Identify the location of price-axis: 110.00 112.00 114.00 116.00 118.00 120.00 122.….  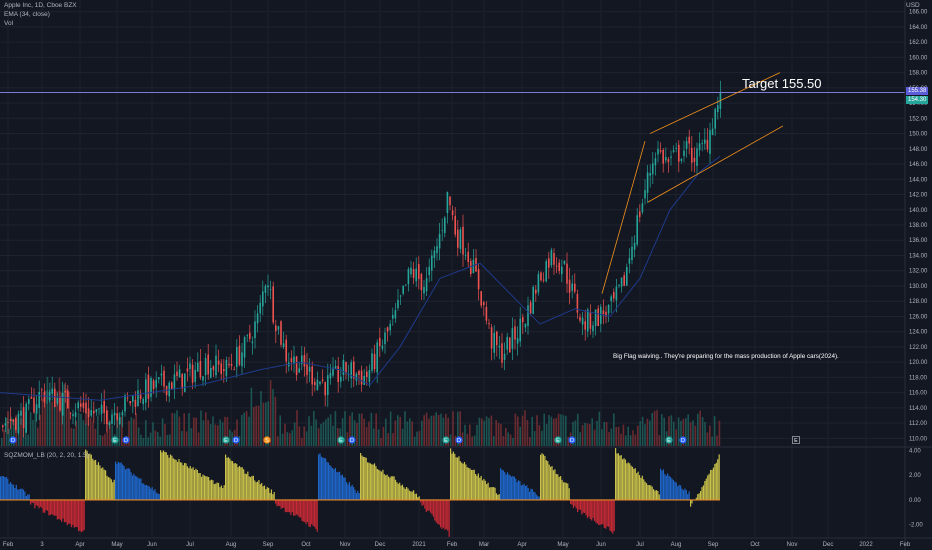
(916, 275).